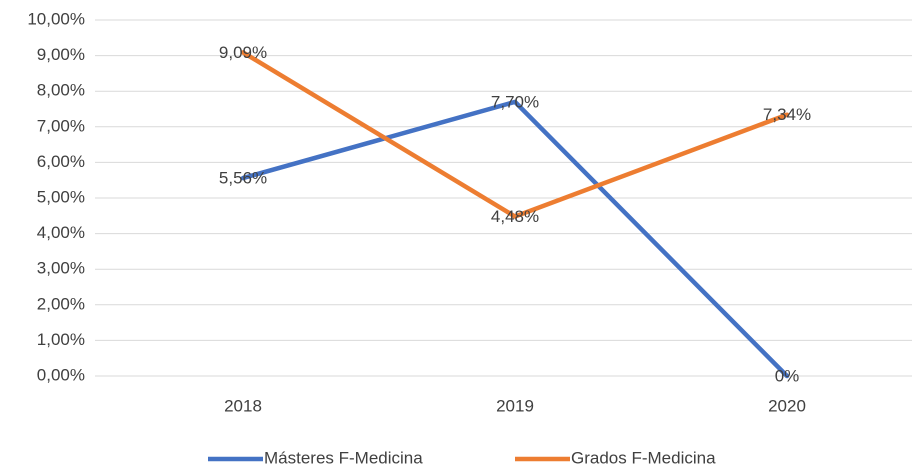  Describe the element at coordinates (787, 375) in the screenshot. I see `data-label: 0%` at that location.